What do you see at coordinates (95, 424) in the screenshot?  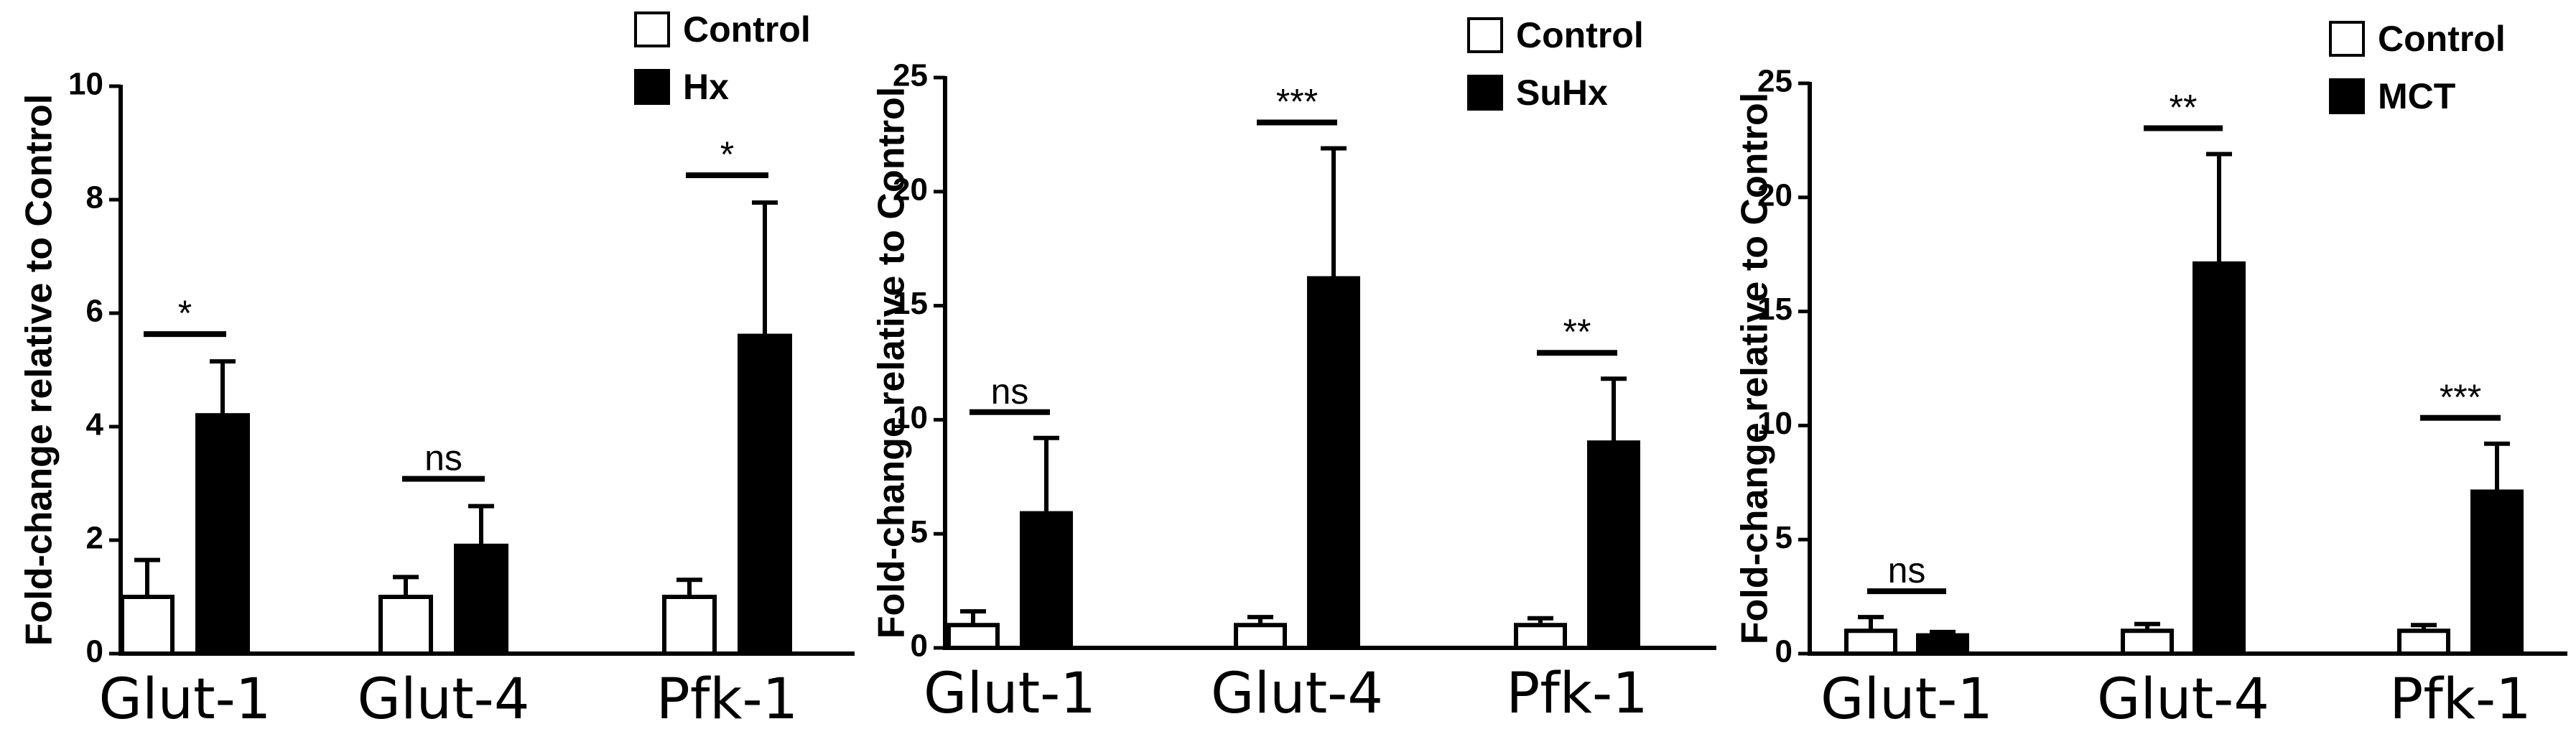 I see `y-tick-label: 4` at bounding box center [95, 424].